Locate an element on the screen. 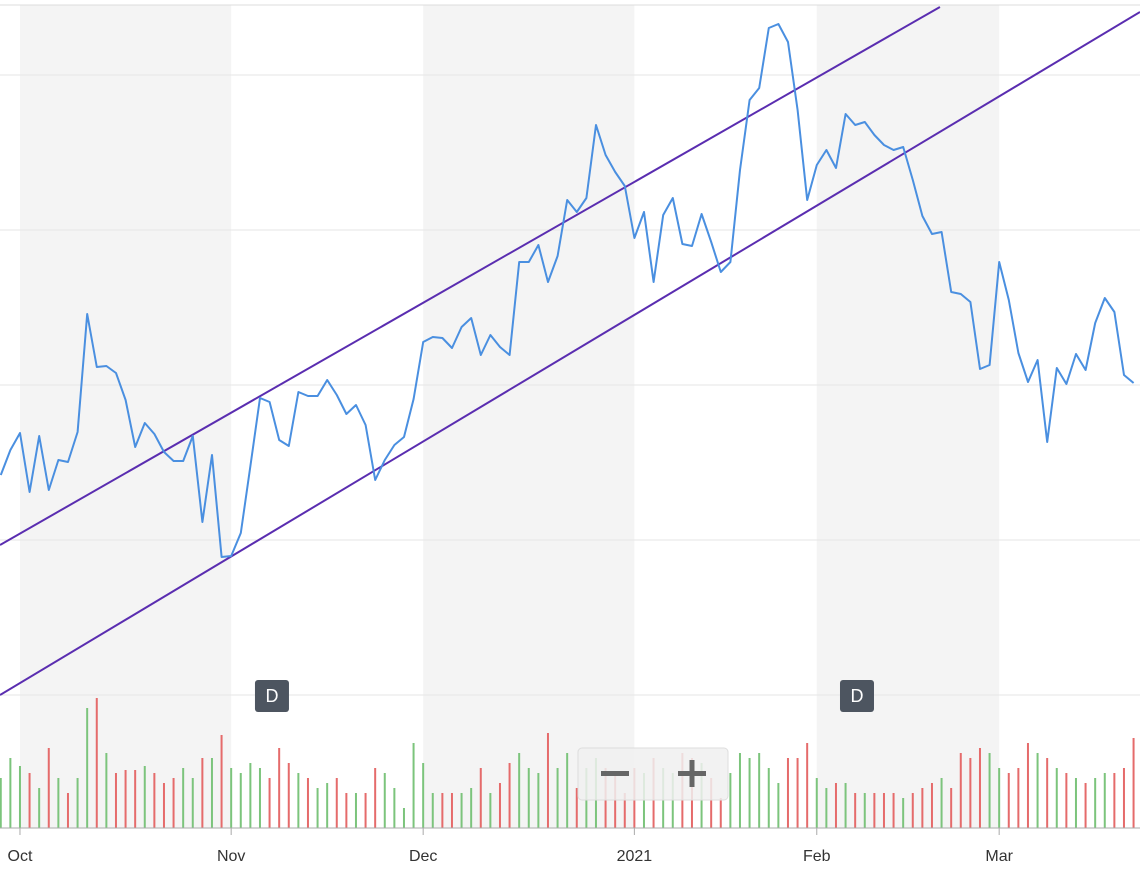  zoom-out-icon is located at coordinates (615, 773).